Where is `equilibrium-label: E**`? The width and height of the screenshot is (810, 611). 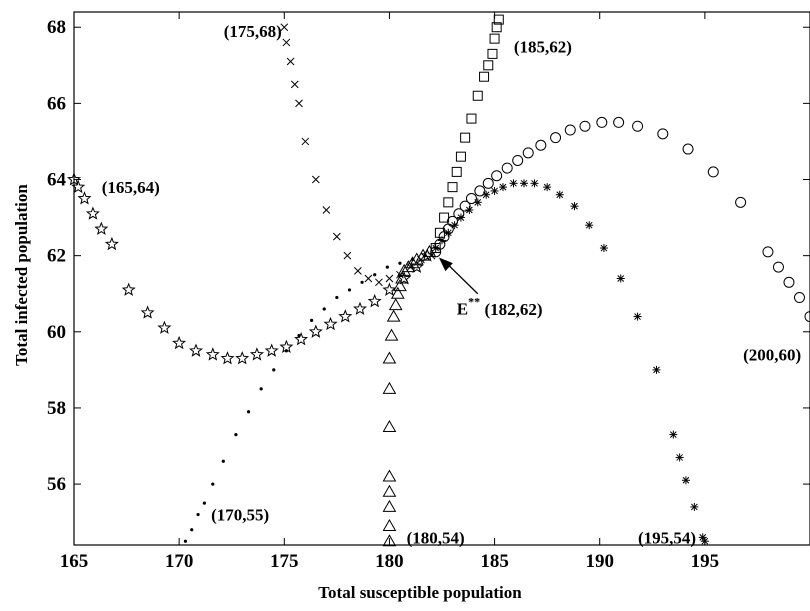 equilibrium-label: E** is located at coordinates (468, 307).